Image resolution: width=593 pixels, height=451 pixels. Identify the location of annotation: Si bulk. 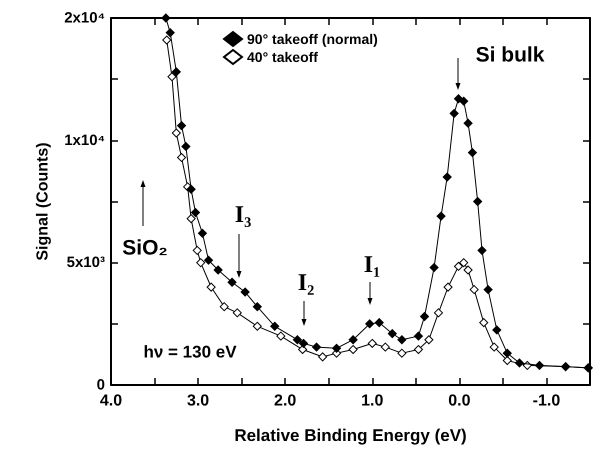
(510, 55).